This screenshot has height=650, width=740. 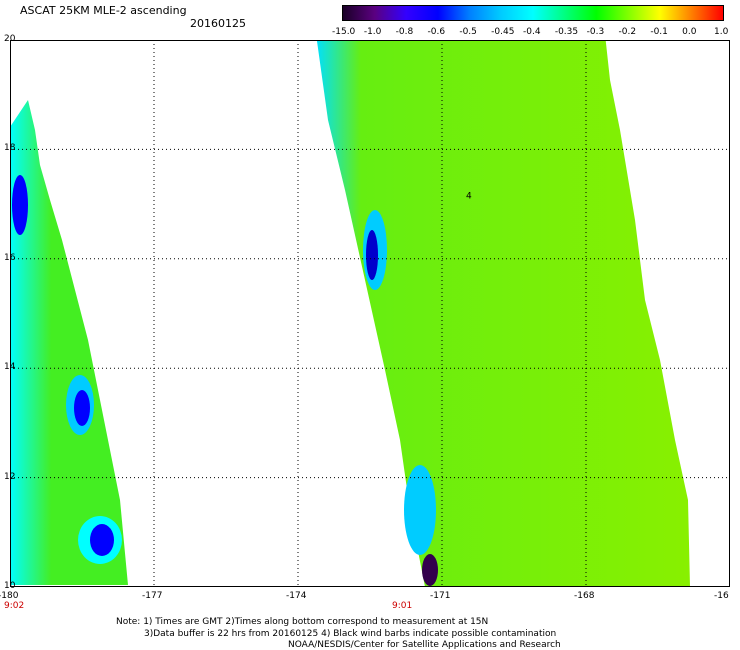 What do you see at coordinates (10, 148) in the screenshot?
I see `latitude-label: 18` at bounding box center [10, 148].